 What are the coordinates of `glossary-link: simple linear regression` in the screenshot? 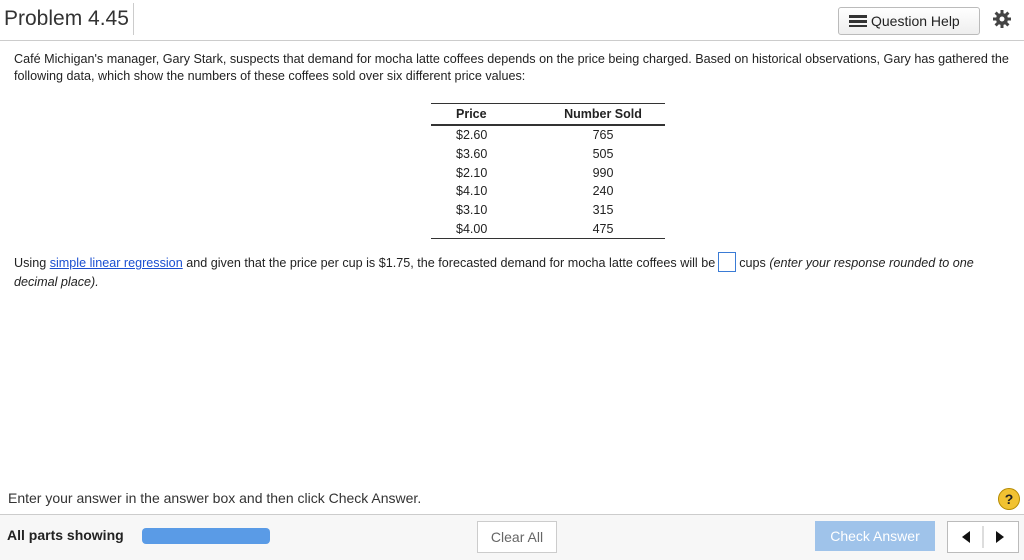 It's located at (116, 263).